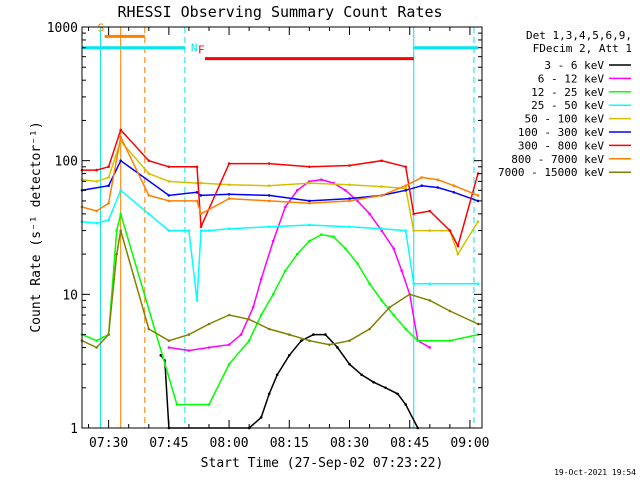 Image resolution: width=640 pixels, height=480 pixels. What do you see at coordinates (229, 443) in the screenshot?
I see `x-tick-label: 08:00` at bounding box center [229, 443].